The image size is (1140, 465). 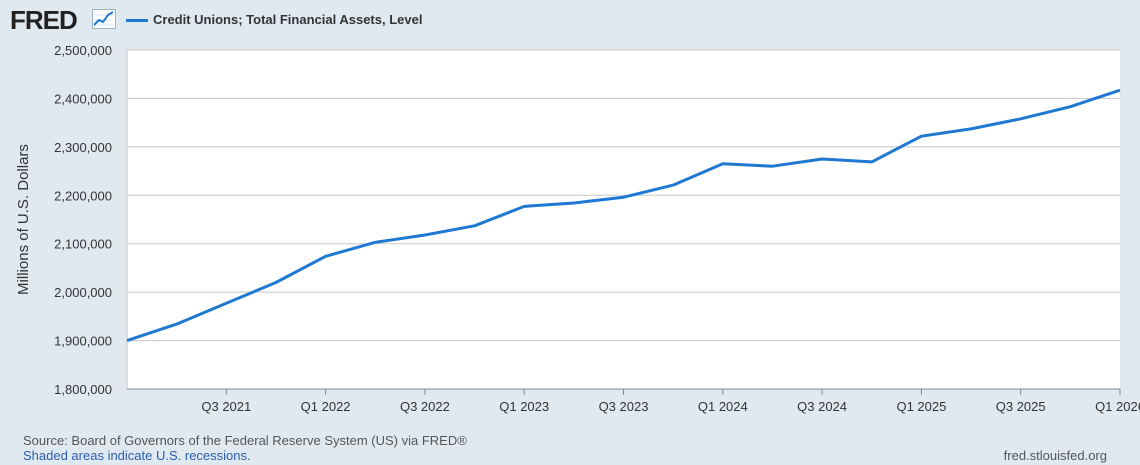 What do you see at coordinates (1055, 455) in the screenshot?
I see `fred-url-link: fred.stlouisfed.org` at bounding box center [1055, 455].